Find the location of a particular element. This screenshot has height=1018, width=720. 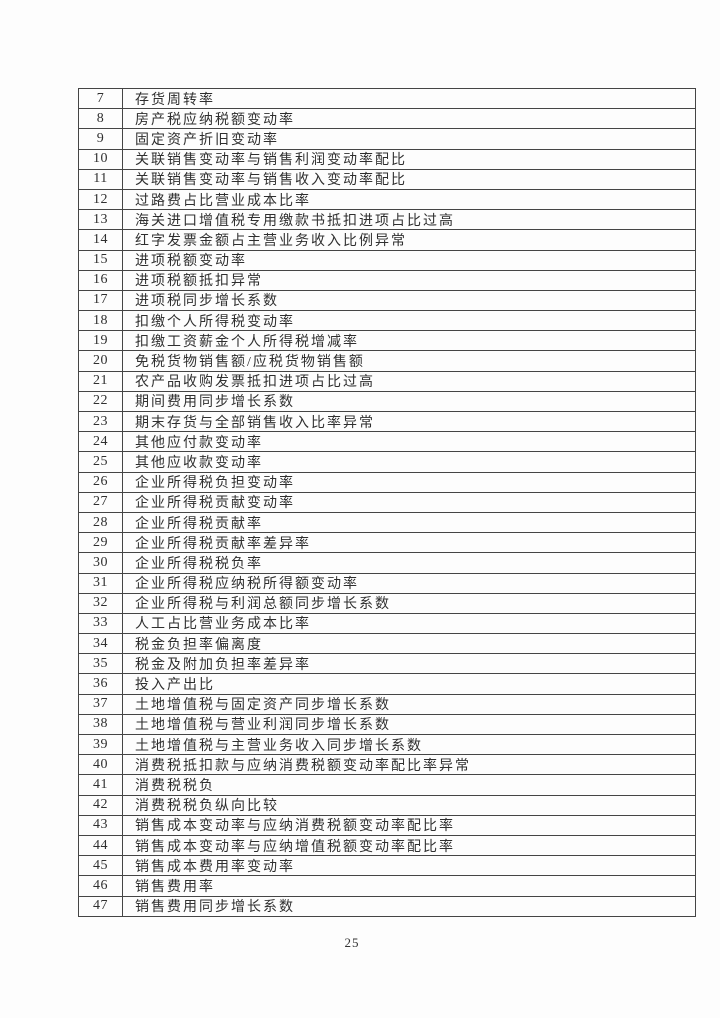

row-label-cell: 企业所得税贡献变动率 is located at coordinates (215, 504).